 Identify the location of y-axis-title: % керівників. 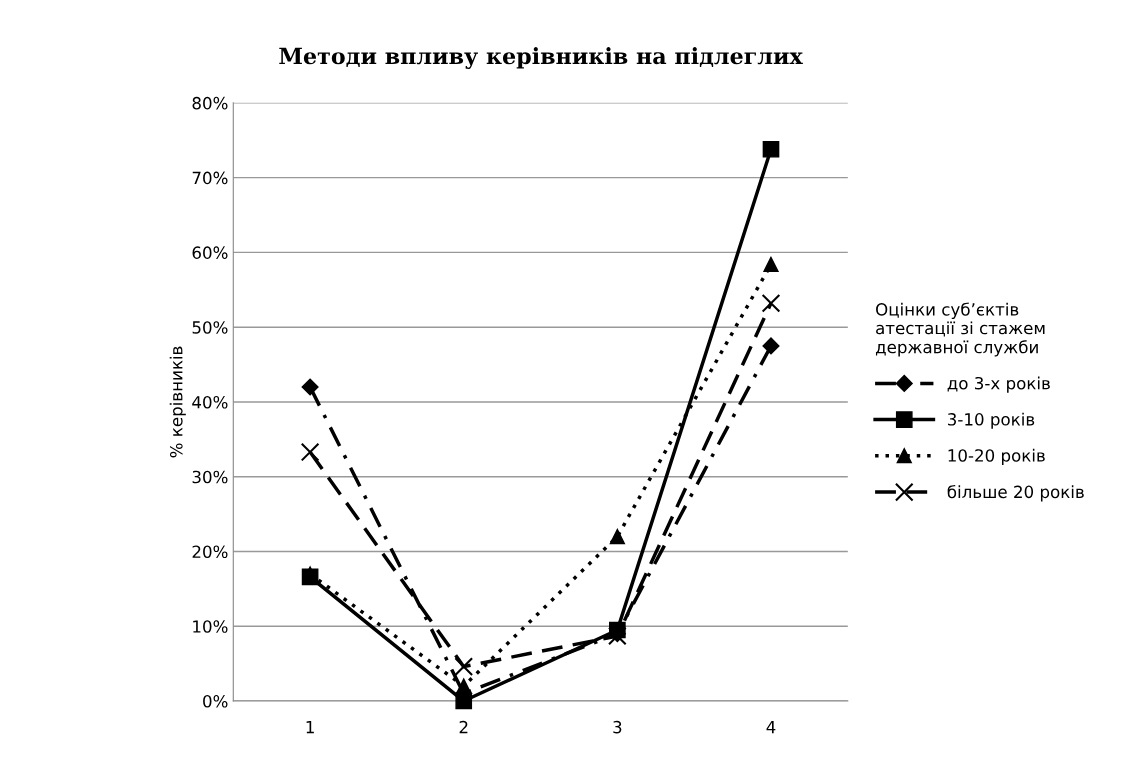
(177, 402).